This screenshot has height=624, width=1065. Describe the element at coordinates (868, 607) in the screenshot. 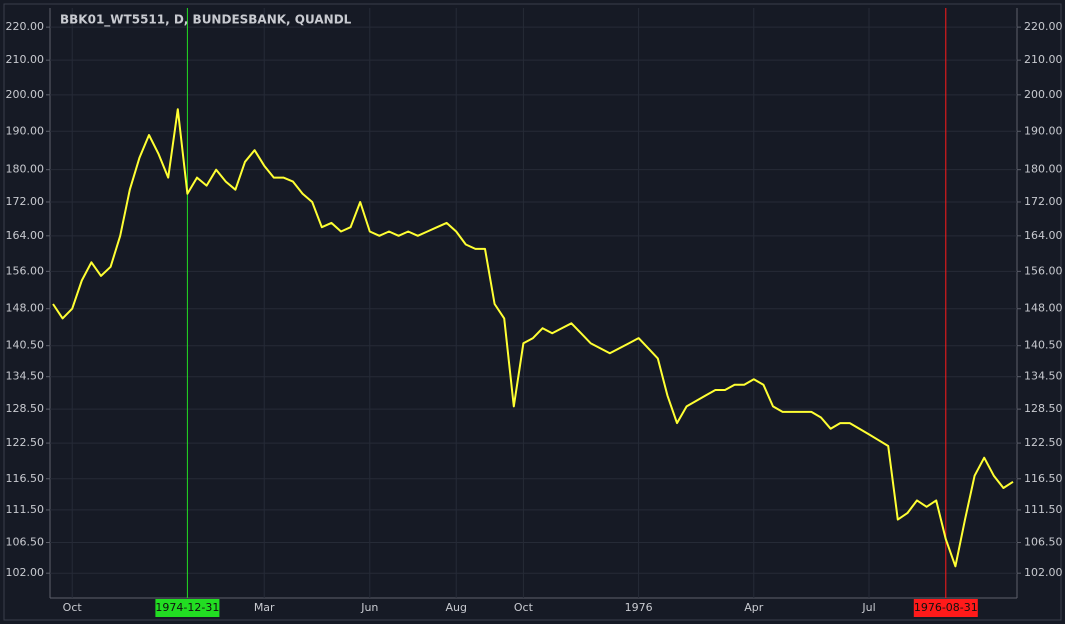

I see `x-tick-label: Jul` at that location.